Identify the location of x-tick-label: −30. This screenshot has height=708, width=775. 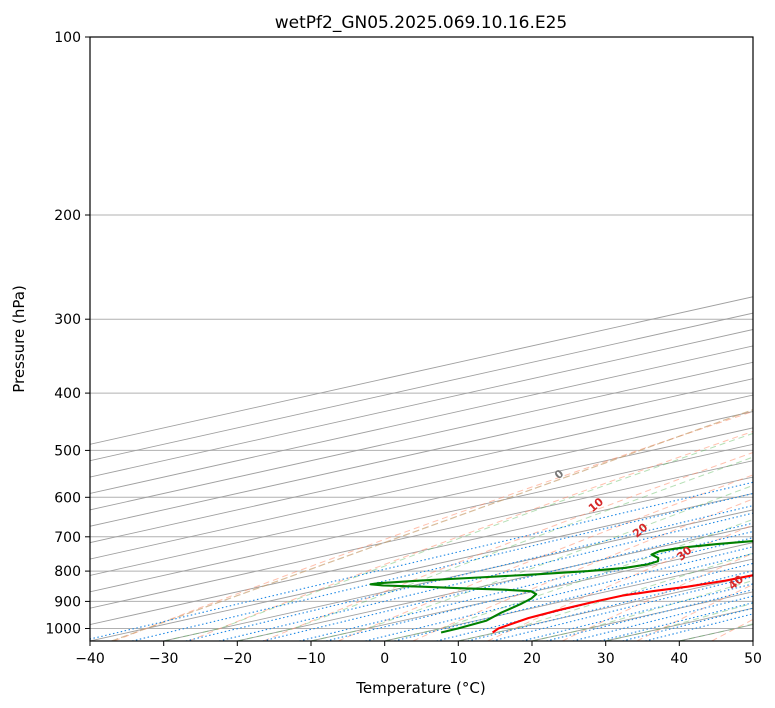
(164, 659).